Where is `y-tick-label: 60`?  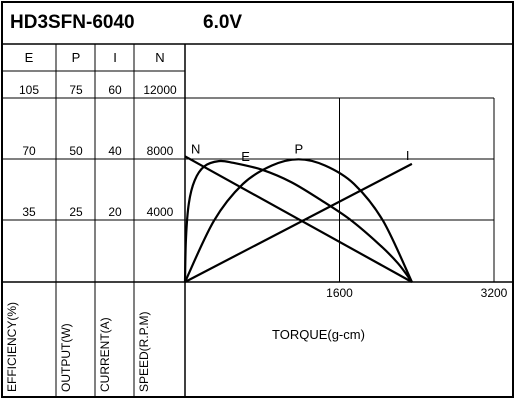 y-tick-label: 60 is located at coordinates (115, 90).